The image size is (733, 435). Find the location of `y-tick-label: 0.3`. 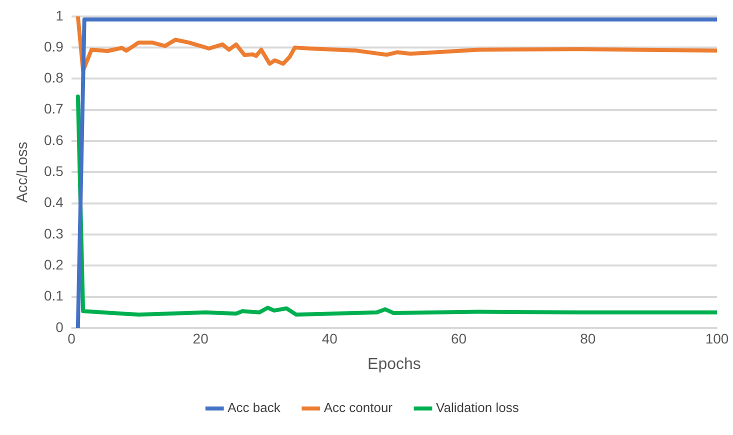

y-tick-label: 0.3 is located at coordinates (54, 233).